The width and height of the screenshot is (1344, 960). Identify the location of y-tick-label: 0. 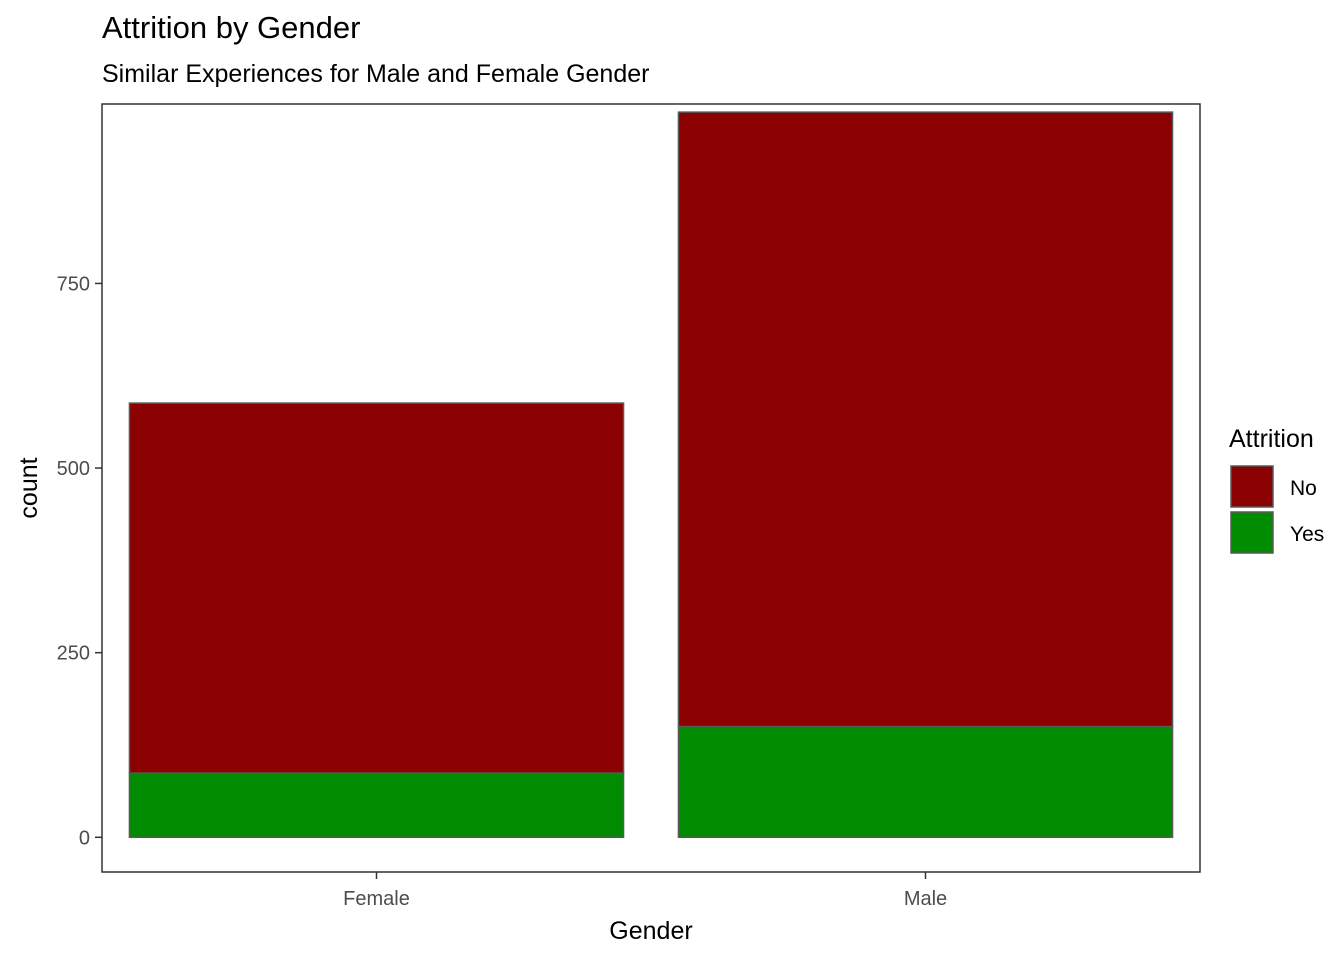
(84, 838).